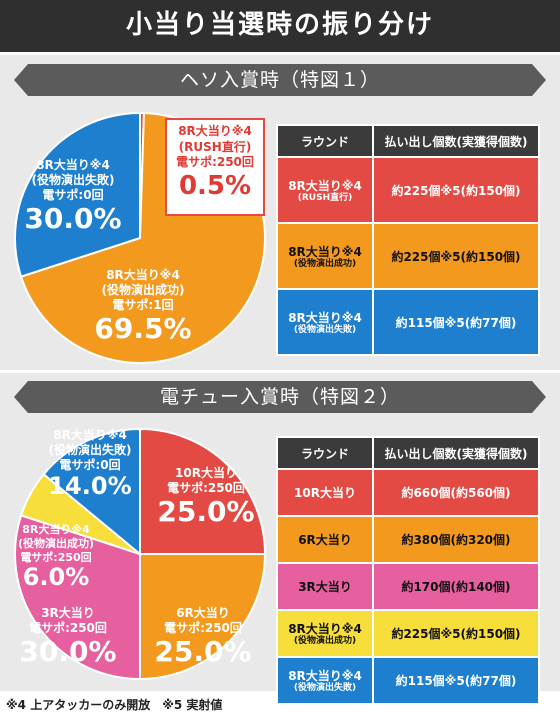 Image resolution: width=560 pixels, height=716 pixels. I want to click on pie2-yellow-line1: 8R大当り※4, so click(56, 529).